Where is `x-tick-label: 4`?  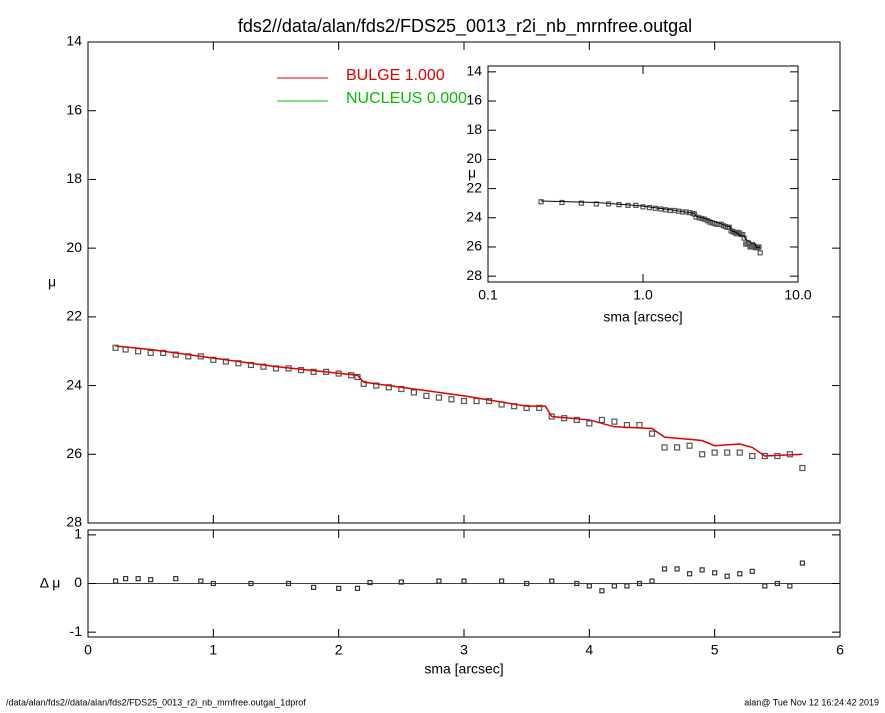 x-tick-label: 4 is located at coordinates (589, 650).